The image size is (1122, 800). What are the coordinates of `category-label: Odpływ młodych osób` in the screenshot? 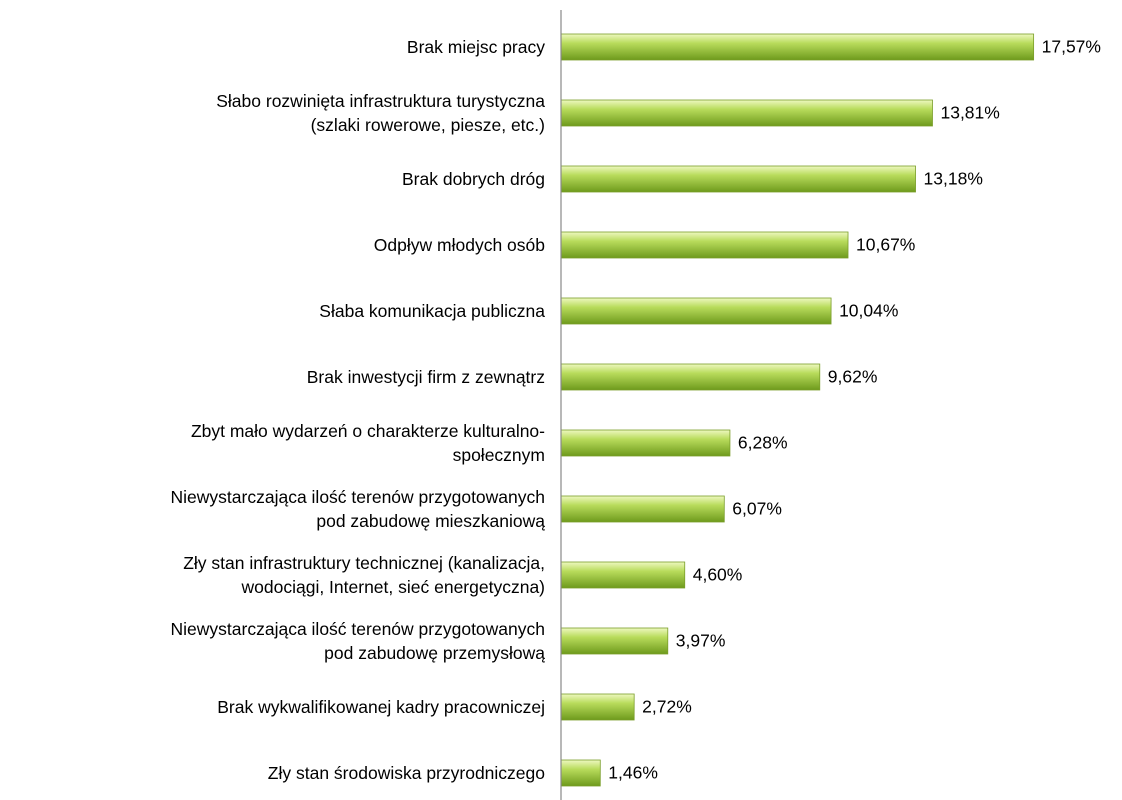 It's located at (459, 245).